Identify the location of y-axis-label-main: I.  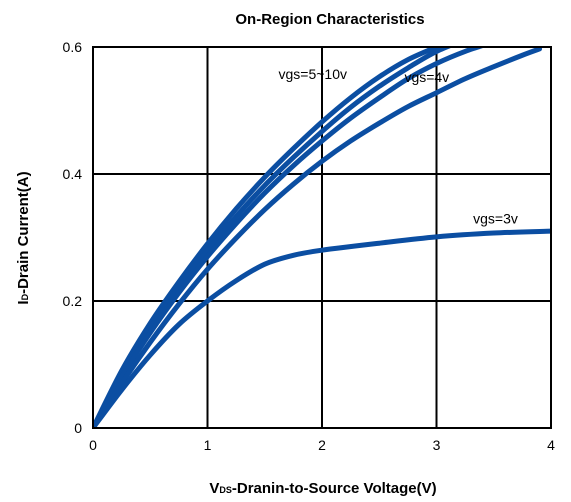
(23, 302).